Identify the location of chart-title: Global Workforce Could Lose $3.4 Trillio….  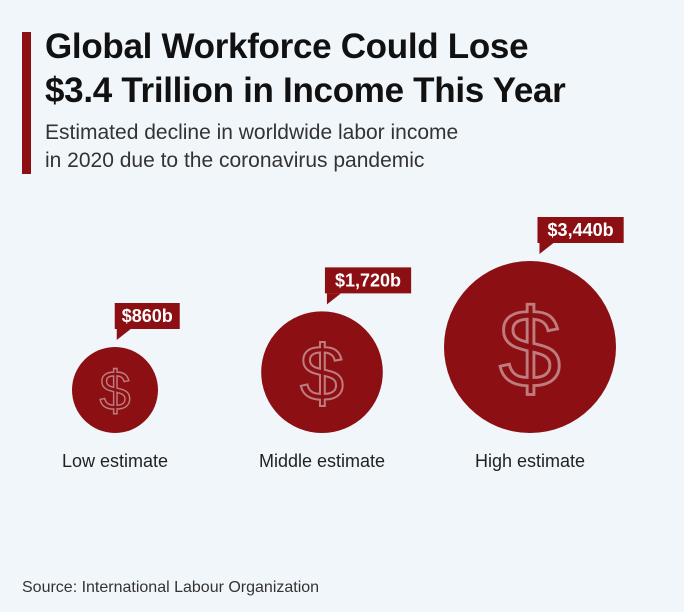
(360, 69).